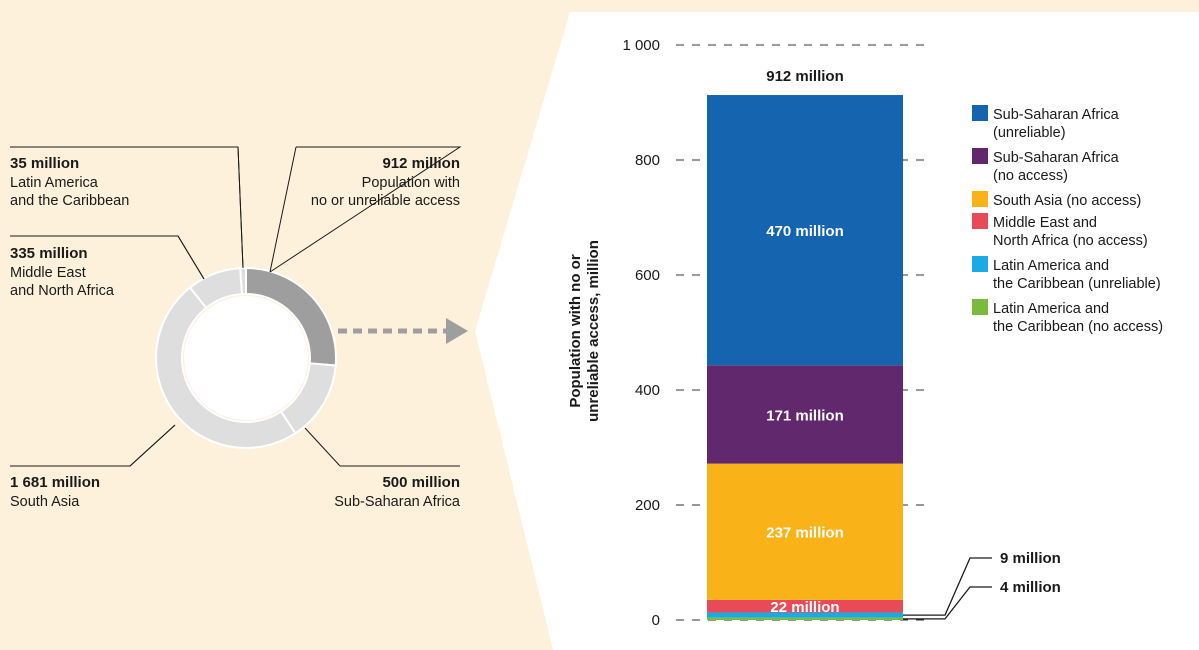  What do you see at coordinates (980, 156) in the screenshot?
I see `legend-swatch-unserved_ssa_no_access` at bounding box center [980, 156].